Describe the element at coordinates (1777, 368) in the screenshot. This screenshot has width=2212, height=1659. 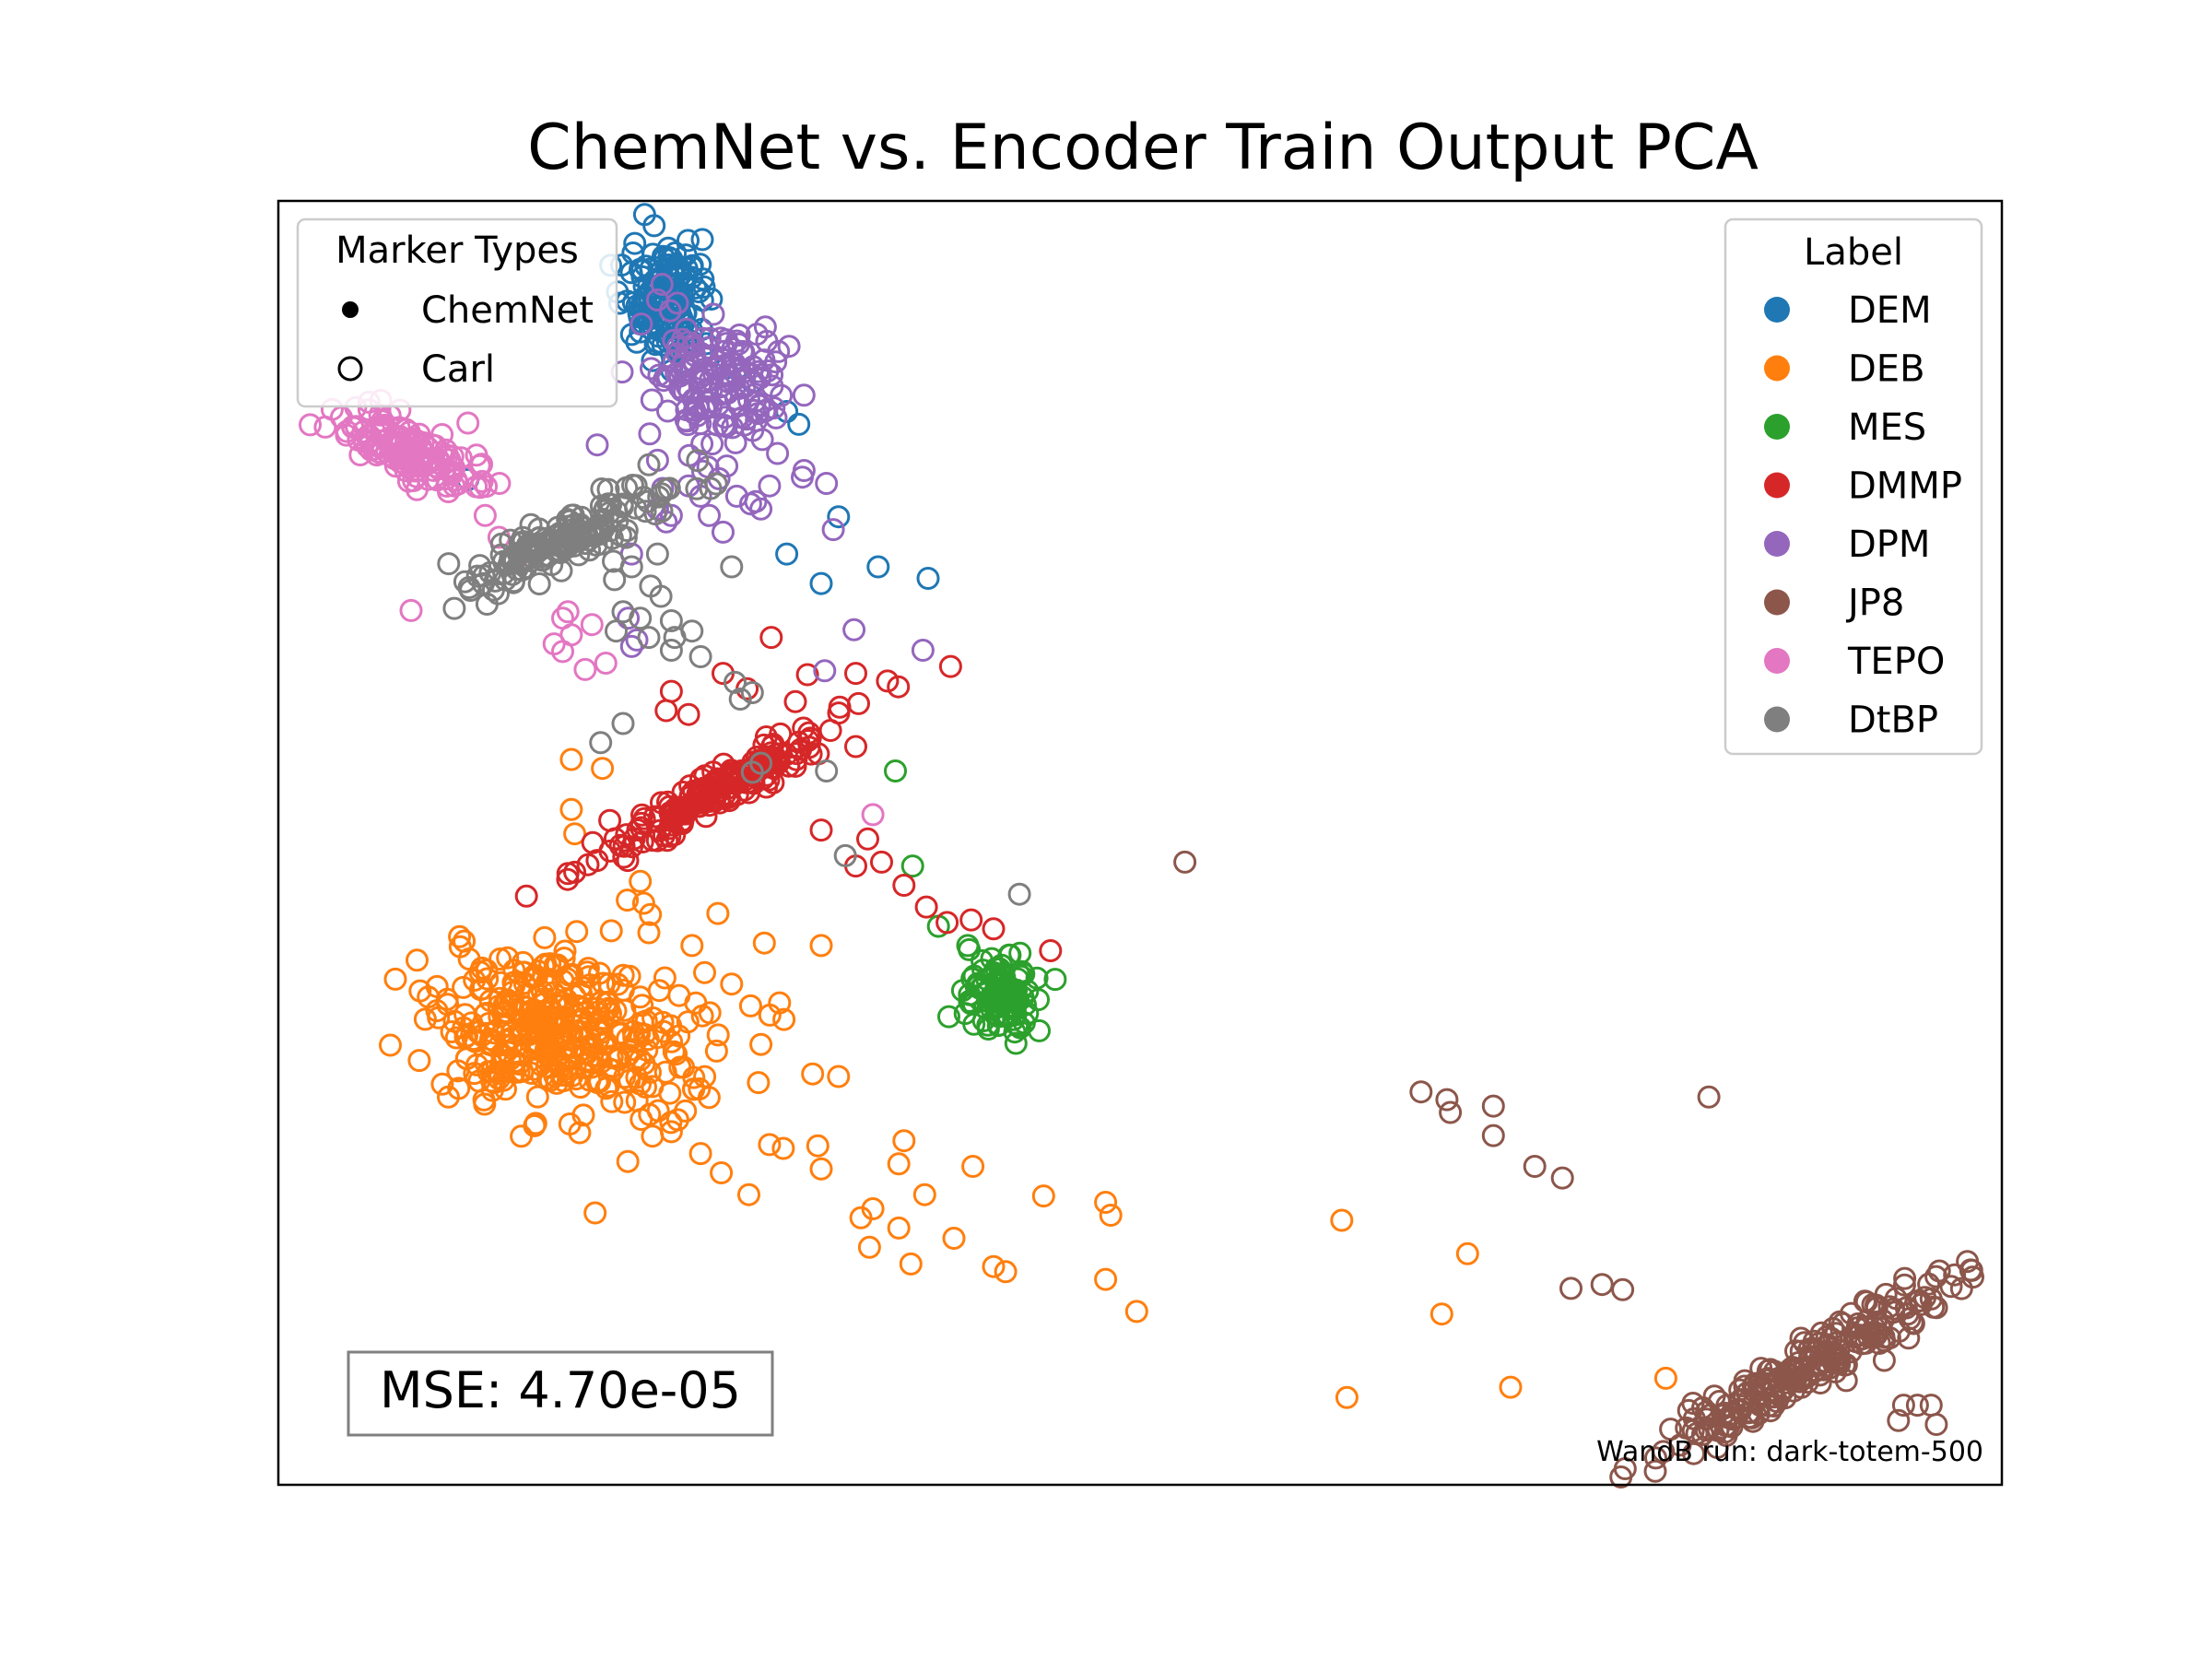
I see `deb-legend-swatch` at that location.